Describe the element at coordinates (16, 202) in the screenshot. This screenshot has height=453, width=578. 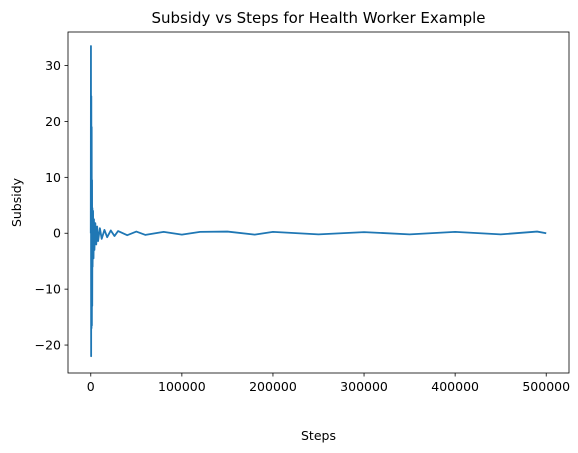
I see `y-axis-label: Subsidy` at that location.